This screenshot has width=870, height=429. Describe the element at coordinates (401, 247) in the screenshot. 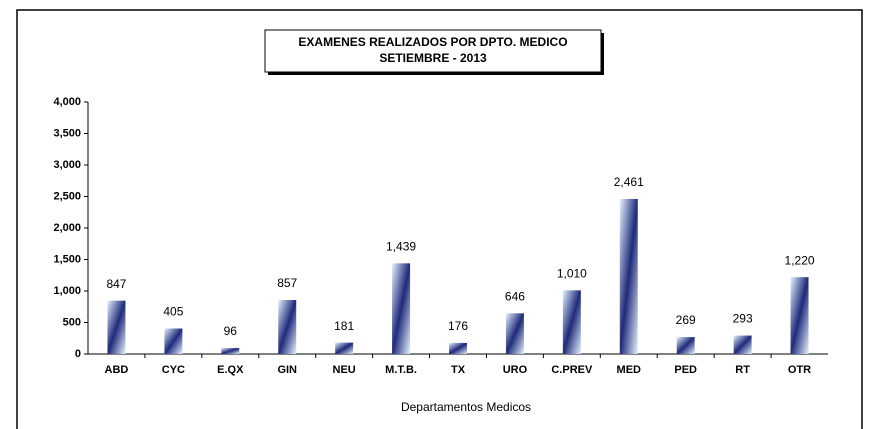

I see `data-label: 1,439` at that location.